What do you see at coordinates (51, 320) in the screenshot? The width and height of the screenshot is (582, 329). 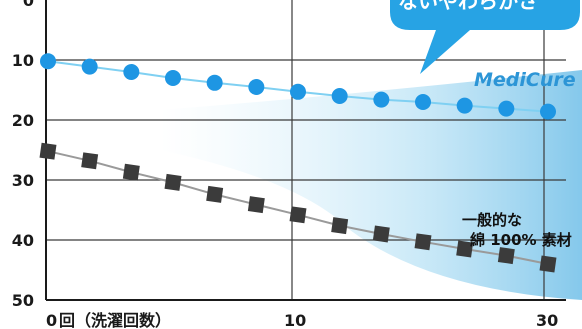 I see `x-tick-label-0: 0` at bounding box center [51, 320].